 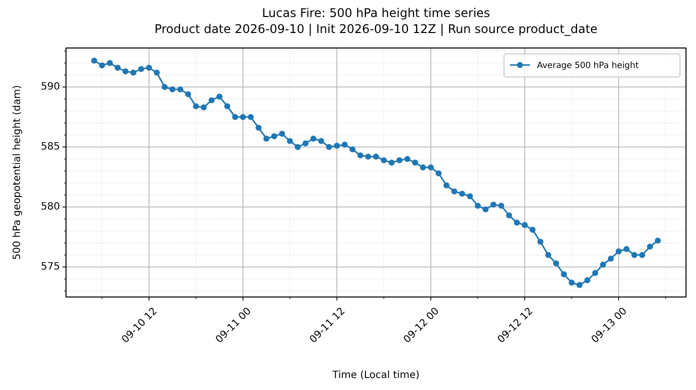 I want to click on y-tick-label: 585, so click(x=50, y=147).